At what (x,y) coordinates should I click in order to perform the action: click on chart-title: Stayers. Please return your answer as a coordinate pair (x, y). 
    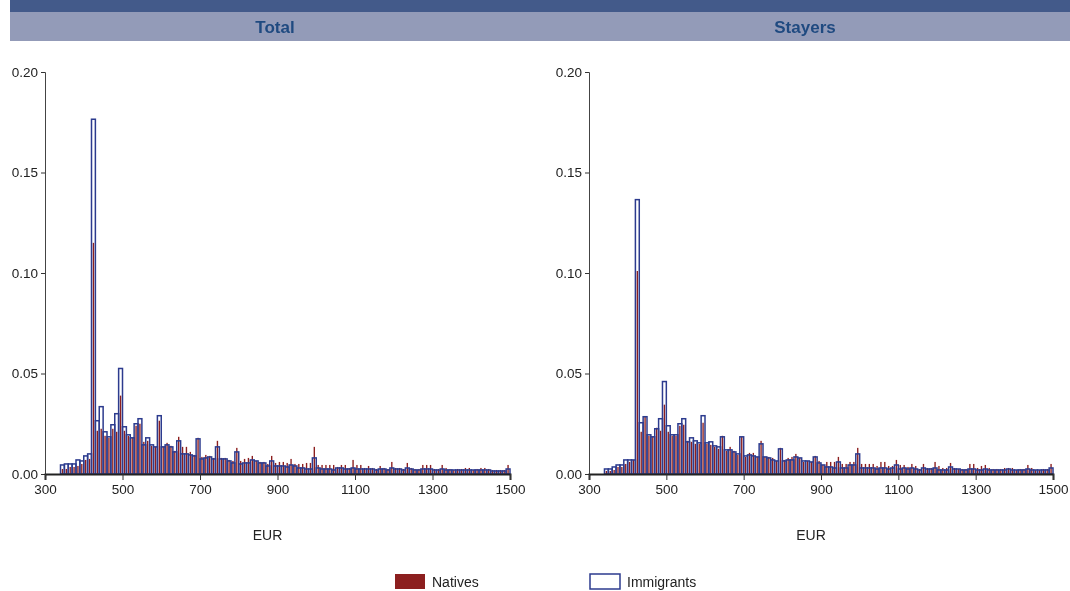
    Looking at the image, I should click on (805, 27).